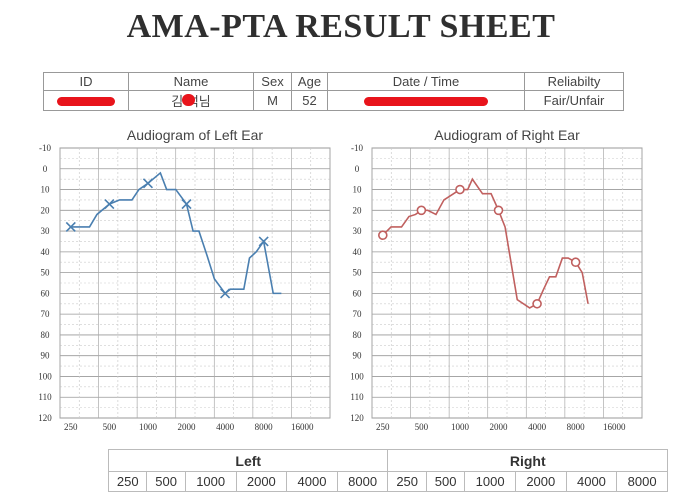 This screenshot has height=492, width=682. I want to click on name-value: 김 석님, so click(191, 100).